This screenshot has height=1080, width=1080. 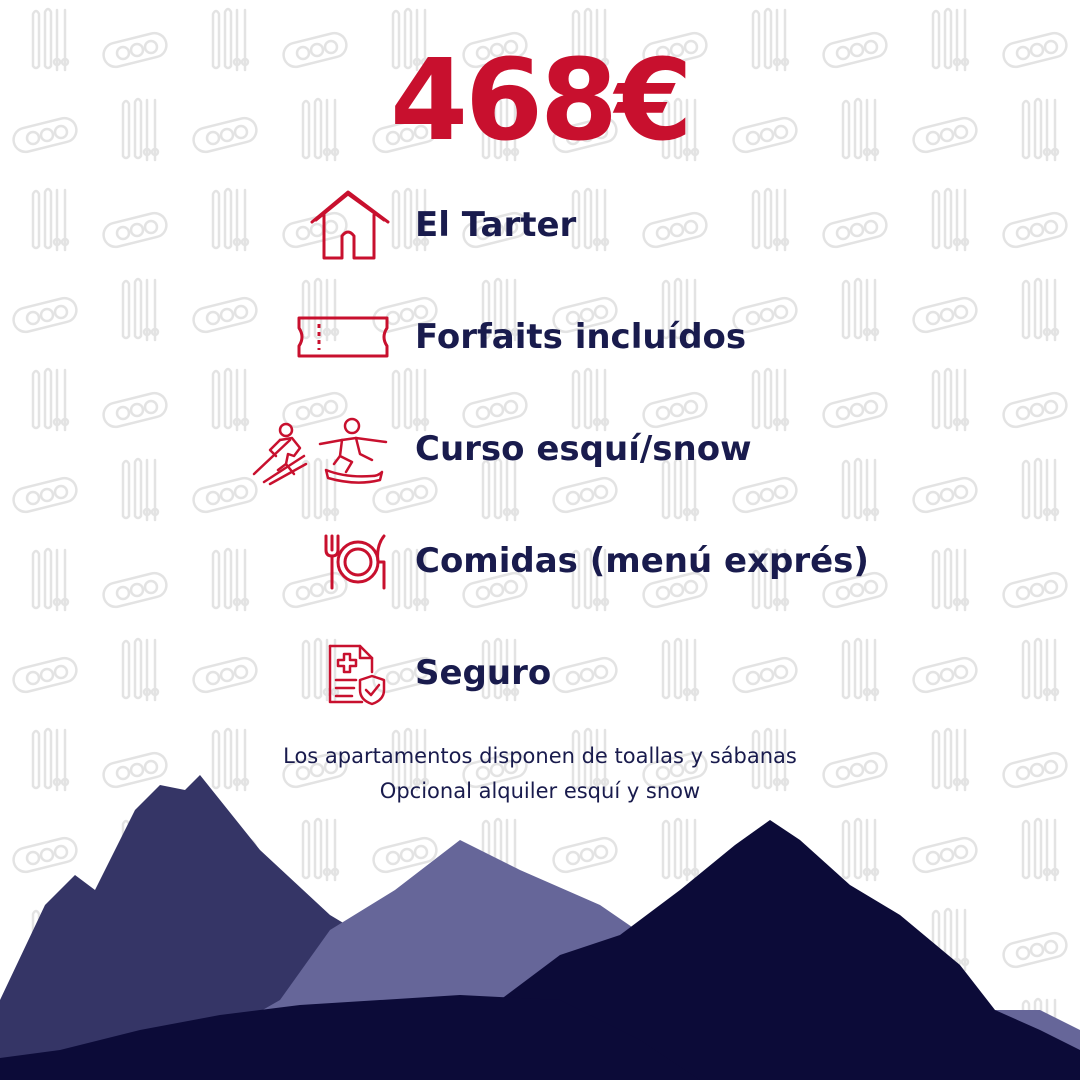 I want to click on skier-icon, so click(x=280, y=454).